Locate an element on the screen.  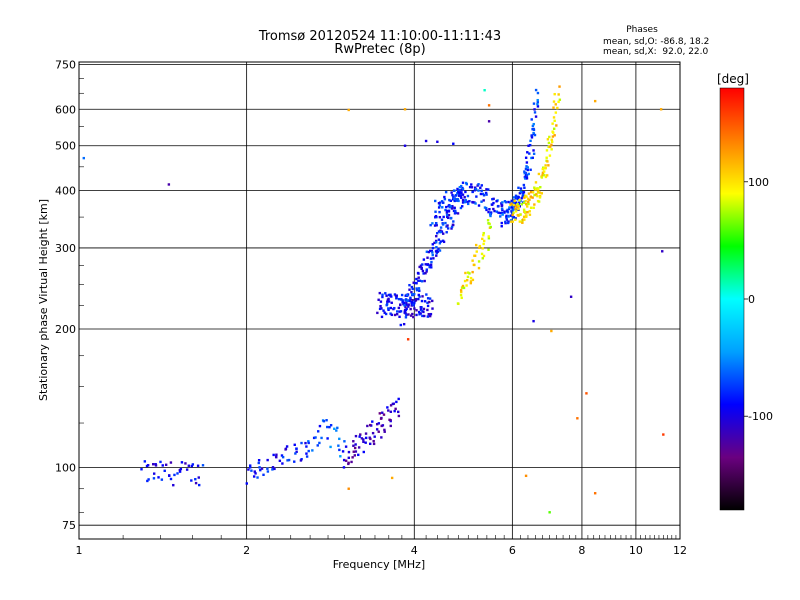
x-tick-label: 6 is located at coordinates (512, 550).